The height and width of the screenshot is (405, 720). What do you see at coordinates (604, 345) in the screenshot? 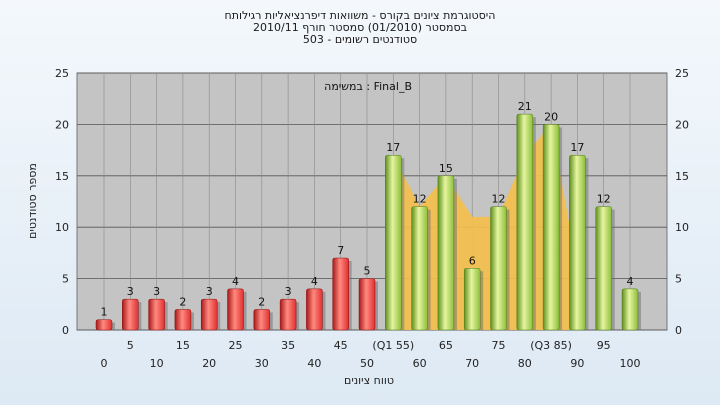
I see `x-tick-label: 95` at bounding box center [604, 345].